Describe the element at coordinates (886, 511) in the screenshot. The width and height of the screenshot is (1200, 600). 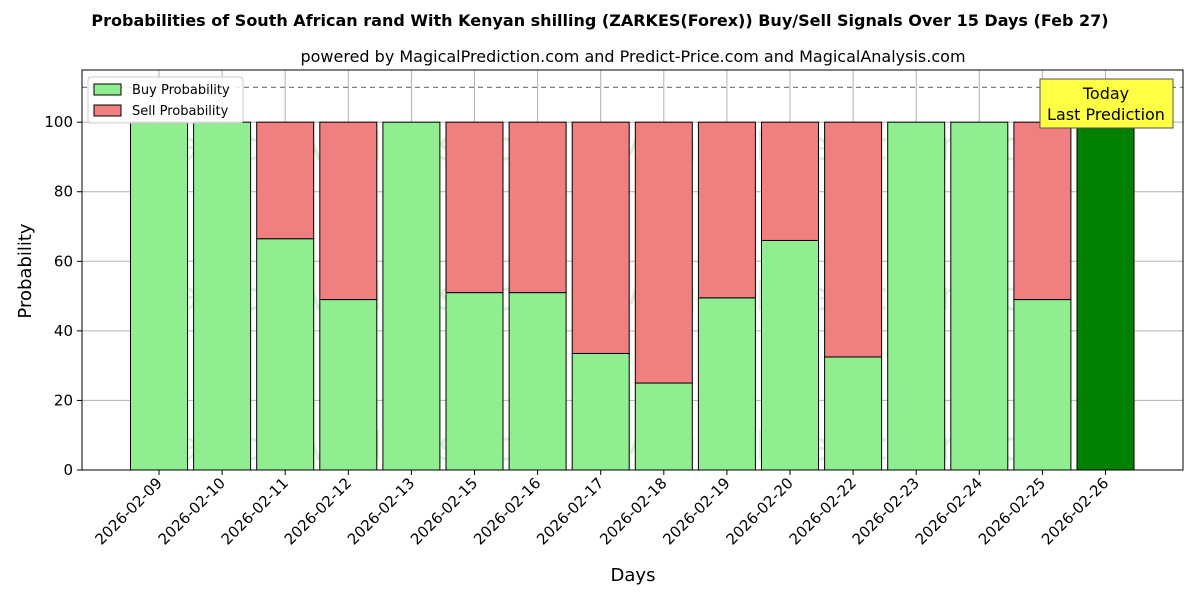
I see `x-tick-label: 2026-02-23` at that location.